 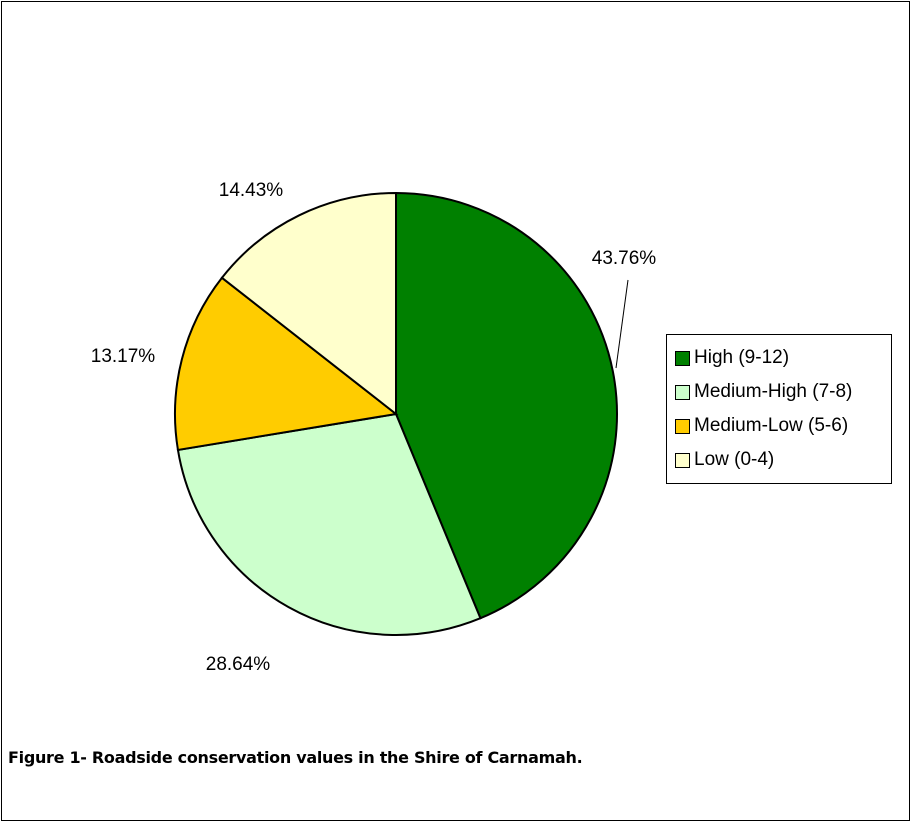 I want to click on legend-item-medium-high: Medium-High (7-8), so click(x=783, y=392).